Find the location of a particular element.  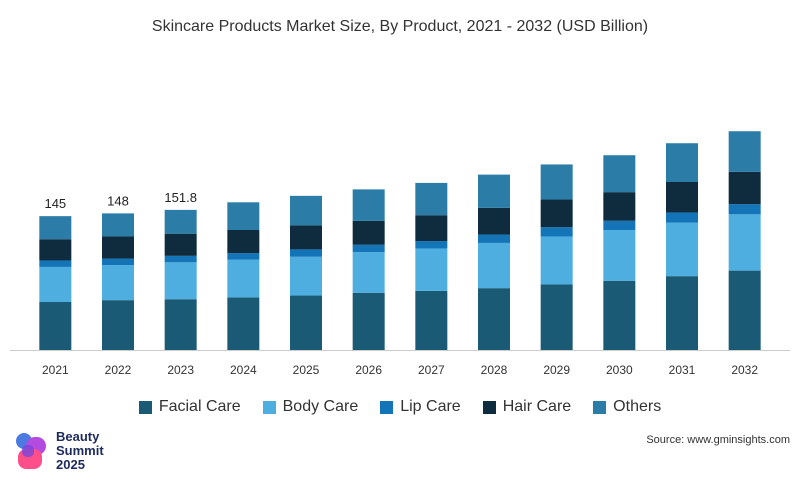

bar-others-2026 is located at coordinates (368, 205).